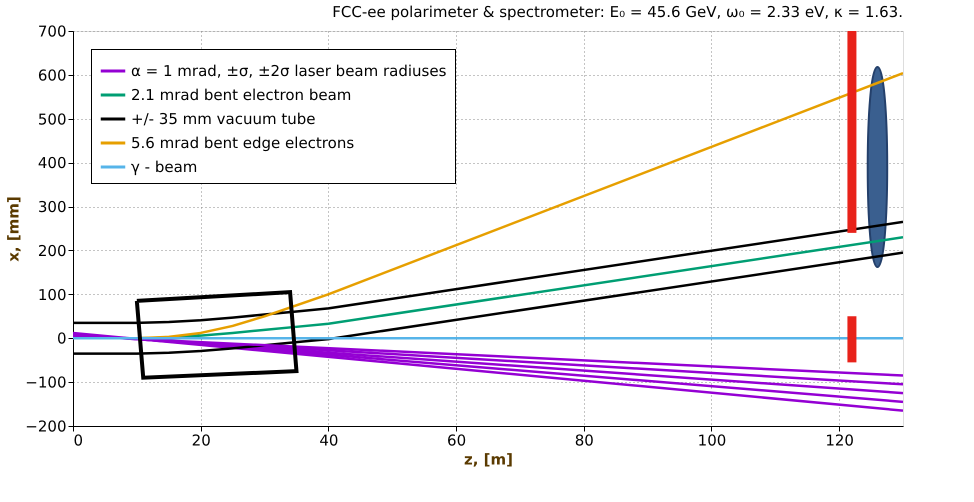 This screenshot has height=502, width=974. Describe the element at coordinates (52, 163) in the screenshot. I see `y-tick-label: 400` at that location.